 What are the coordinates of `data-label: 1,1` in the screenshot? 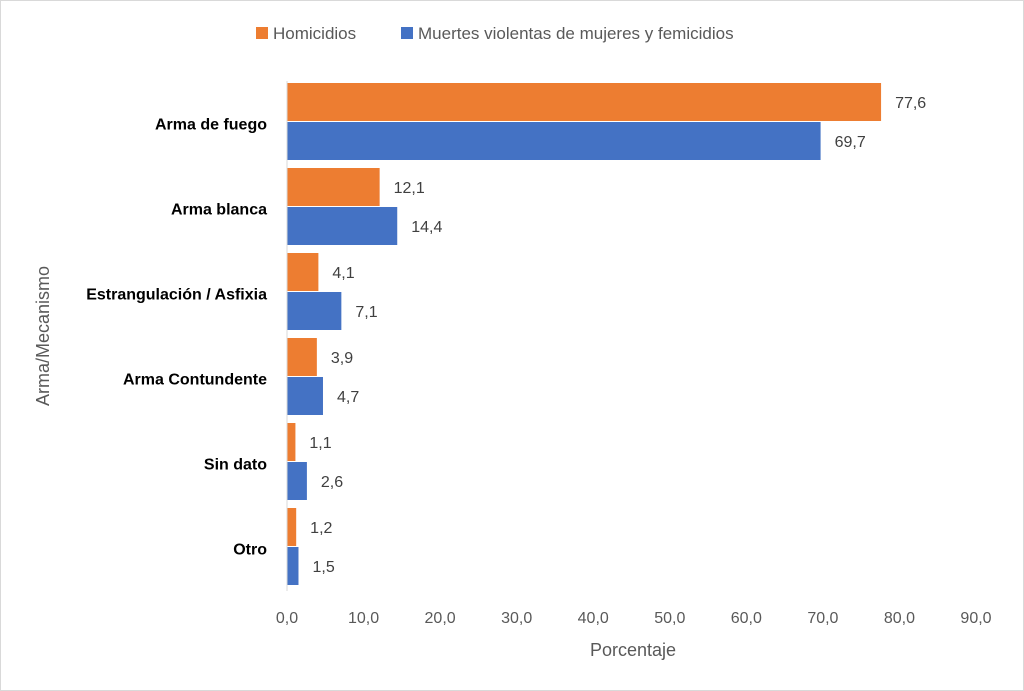 It's located at (320, 443).